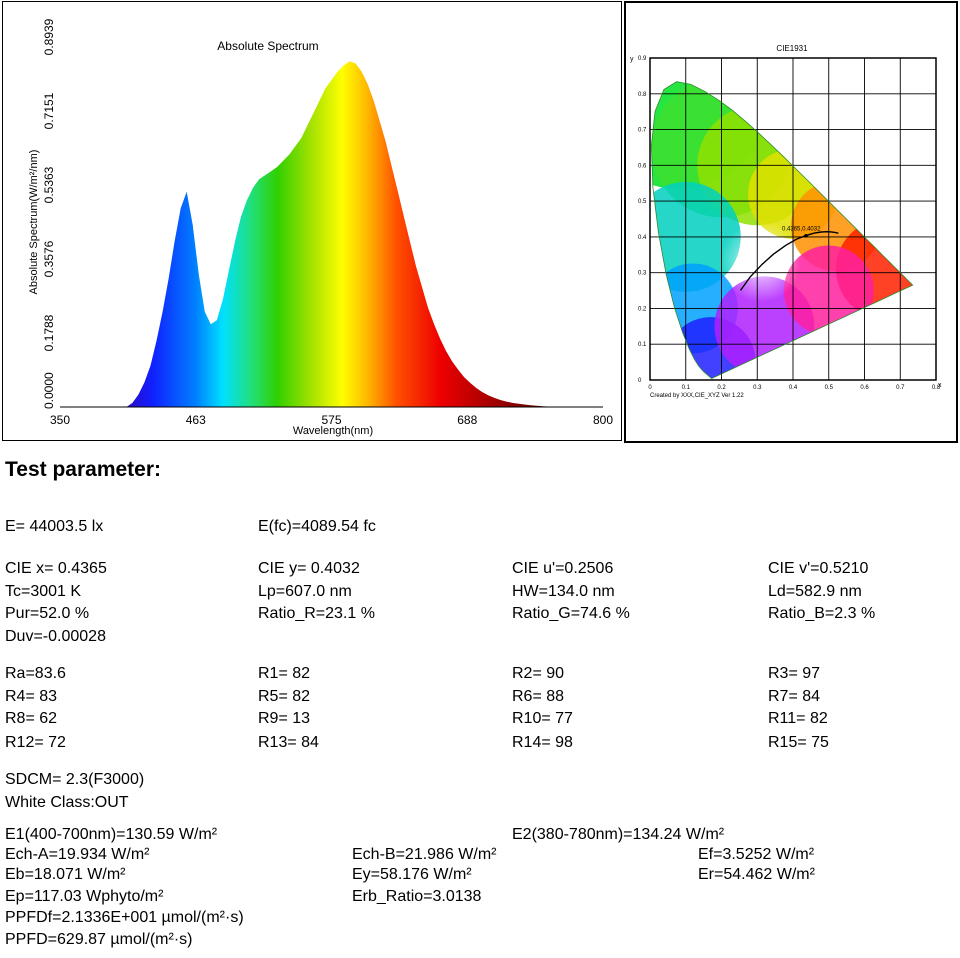 This screenshot has width=960, height=958. I want to click on cie-y-axis-label: y, so click(632, 59).